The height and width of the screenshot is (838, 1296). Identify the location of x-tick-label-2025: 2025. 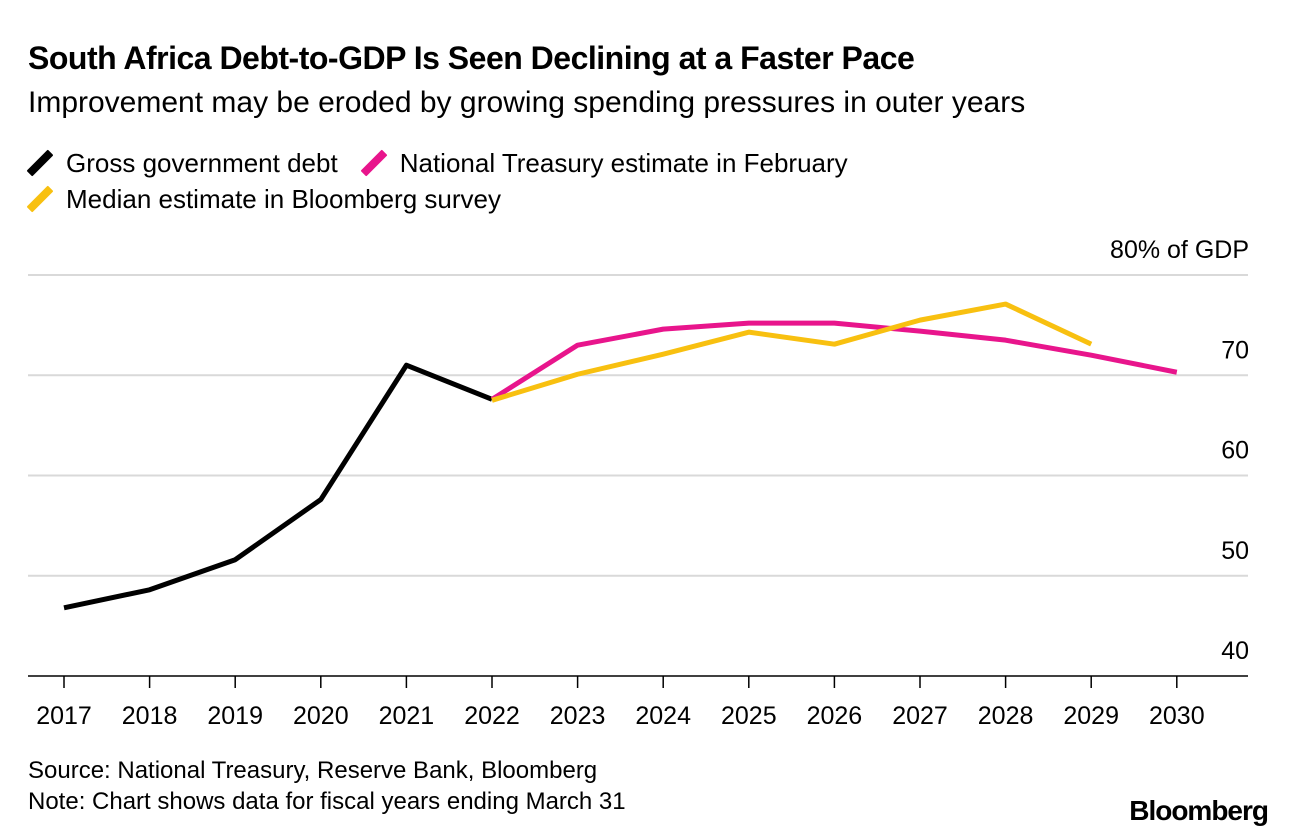
(749, 716).